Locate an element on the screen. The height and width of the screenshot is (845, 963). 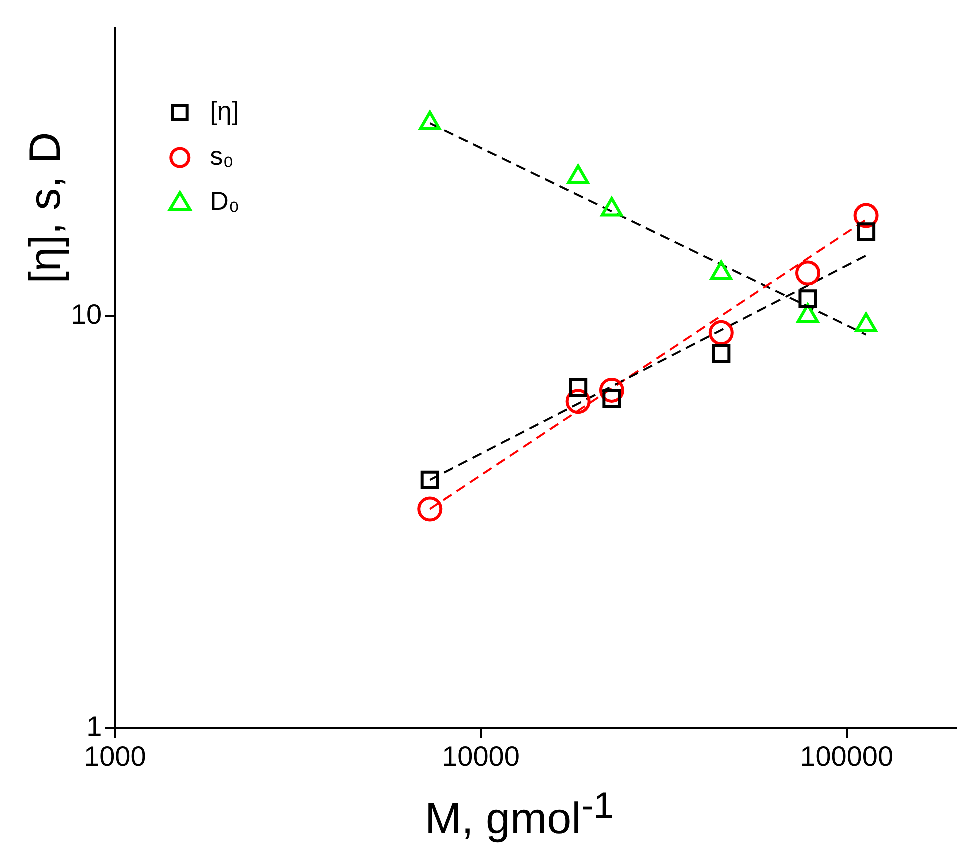
legend-label: s₀ is located at coordinates (222, 155).